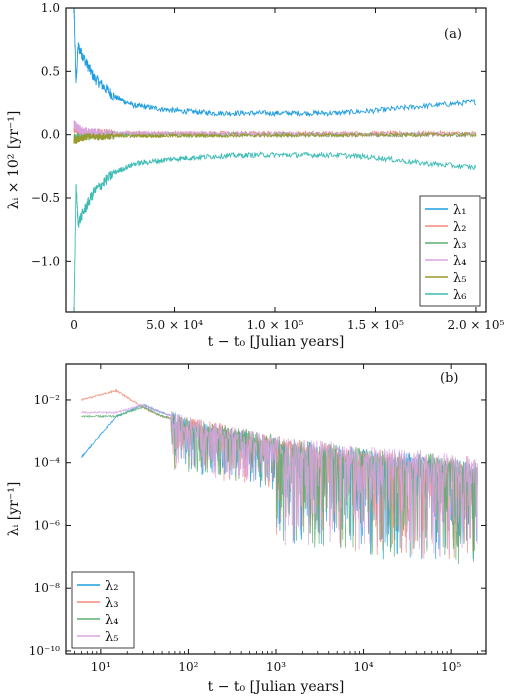 Image resolution: width=506 pixels, height=699 pixels. I want to click on x-tick-label-b: 10³, so click(276, 667).